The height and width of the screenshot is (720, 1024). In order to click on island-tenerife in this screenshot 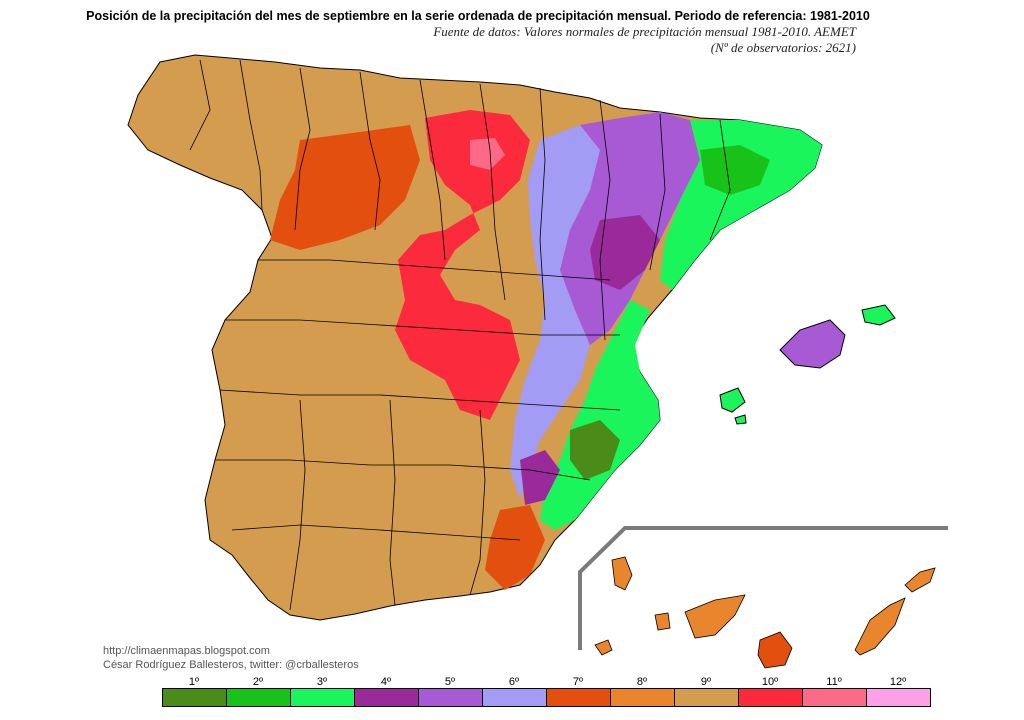, I will do `click(715, 616)`.